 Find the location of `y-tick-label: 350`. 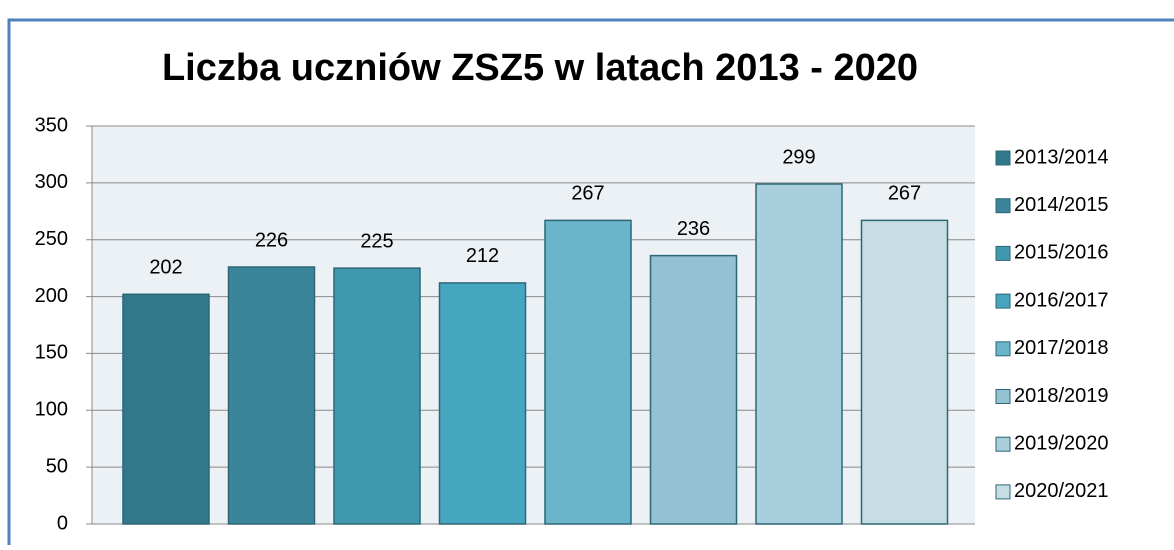

y-tick-label: 350 is located at coordinates (51, 125).